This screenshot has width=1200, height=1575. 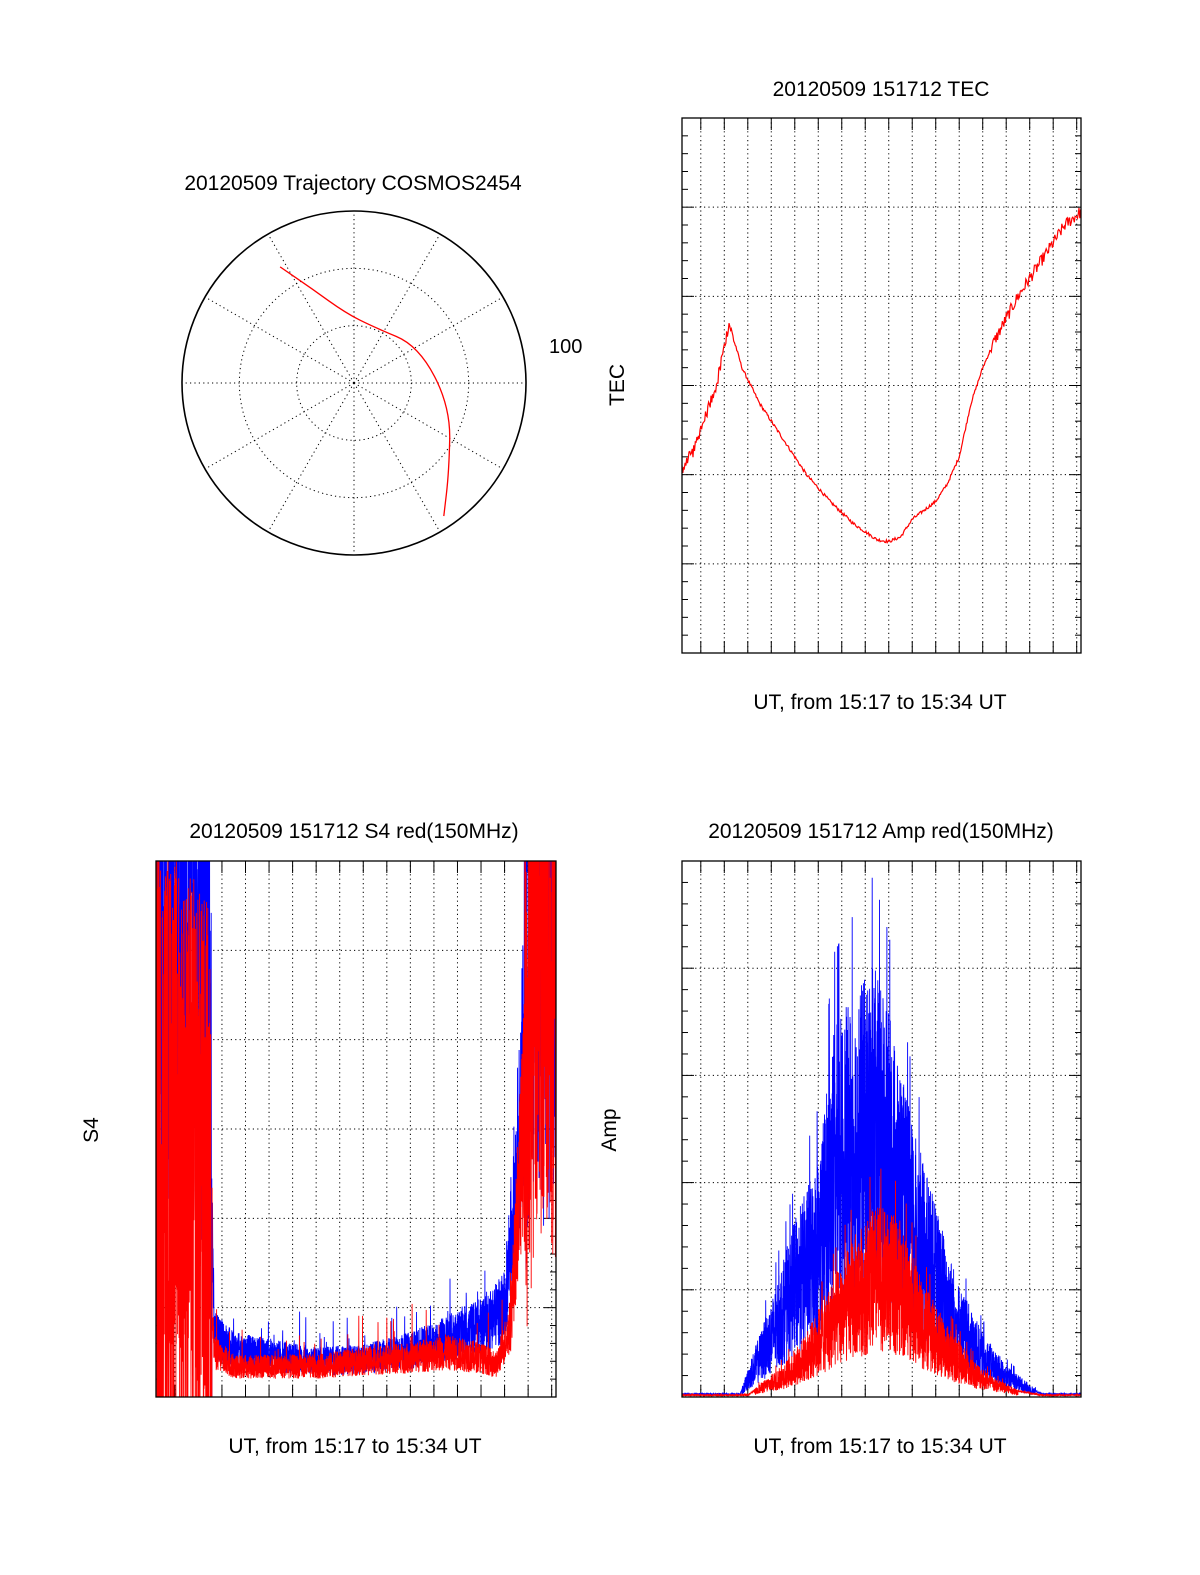 I want to click on trajectory-title: 20120509 Trajectory COSMOS2454, so click(x=353, y=183).